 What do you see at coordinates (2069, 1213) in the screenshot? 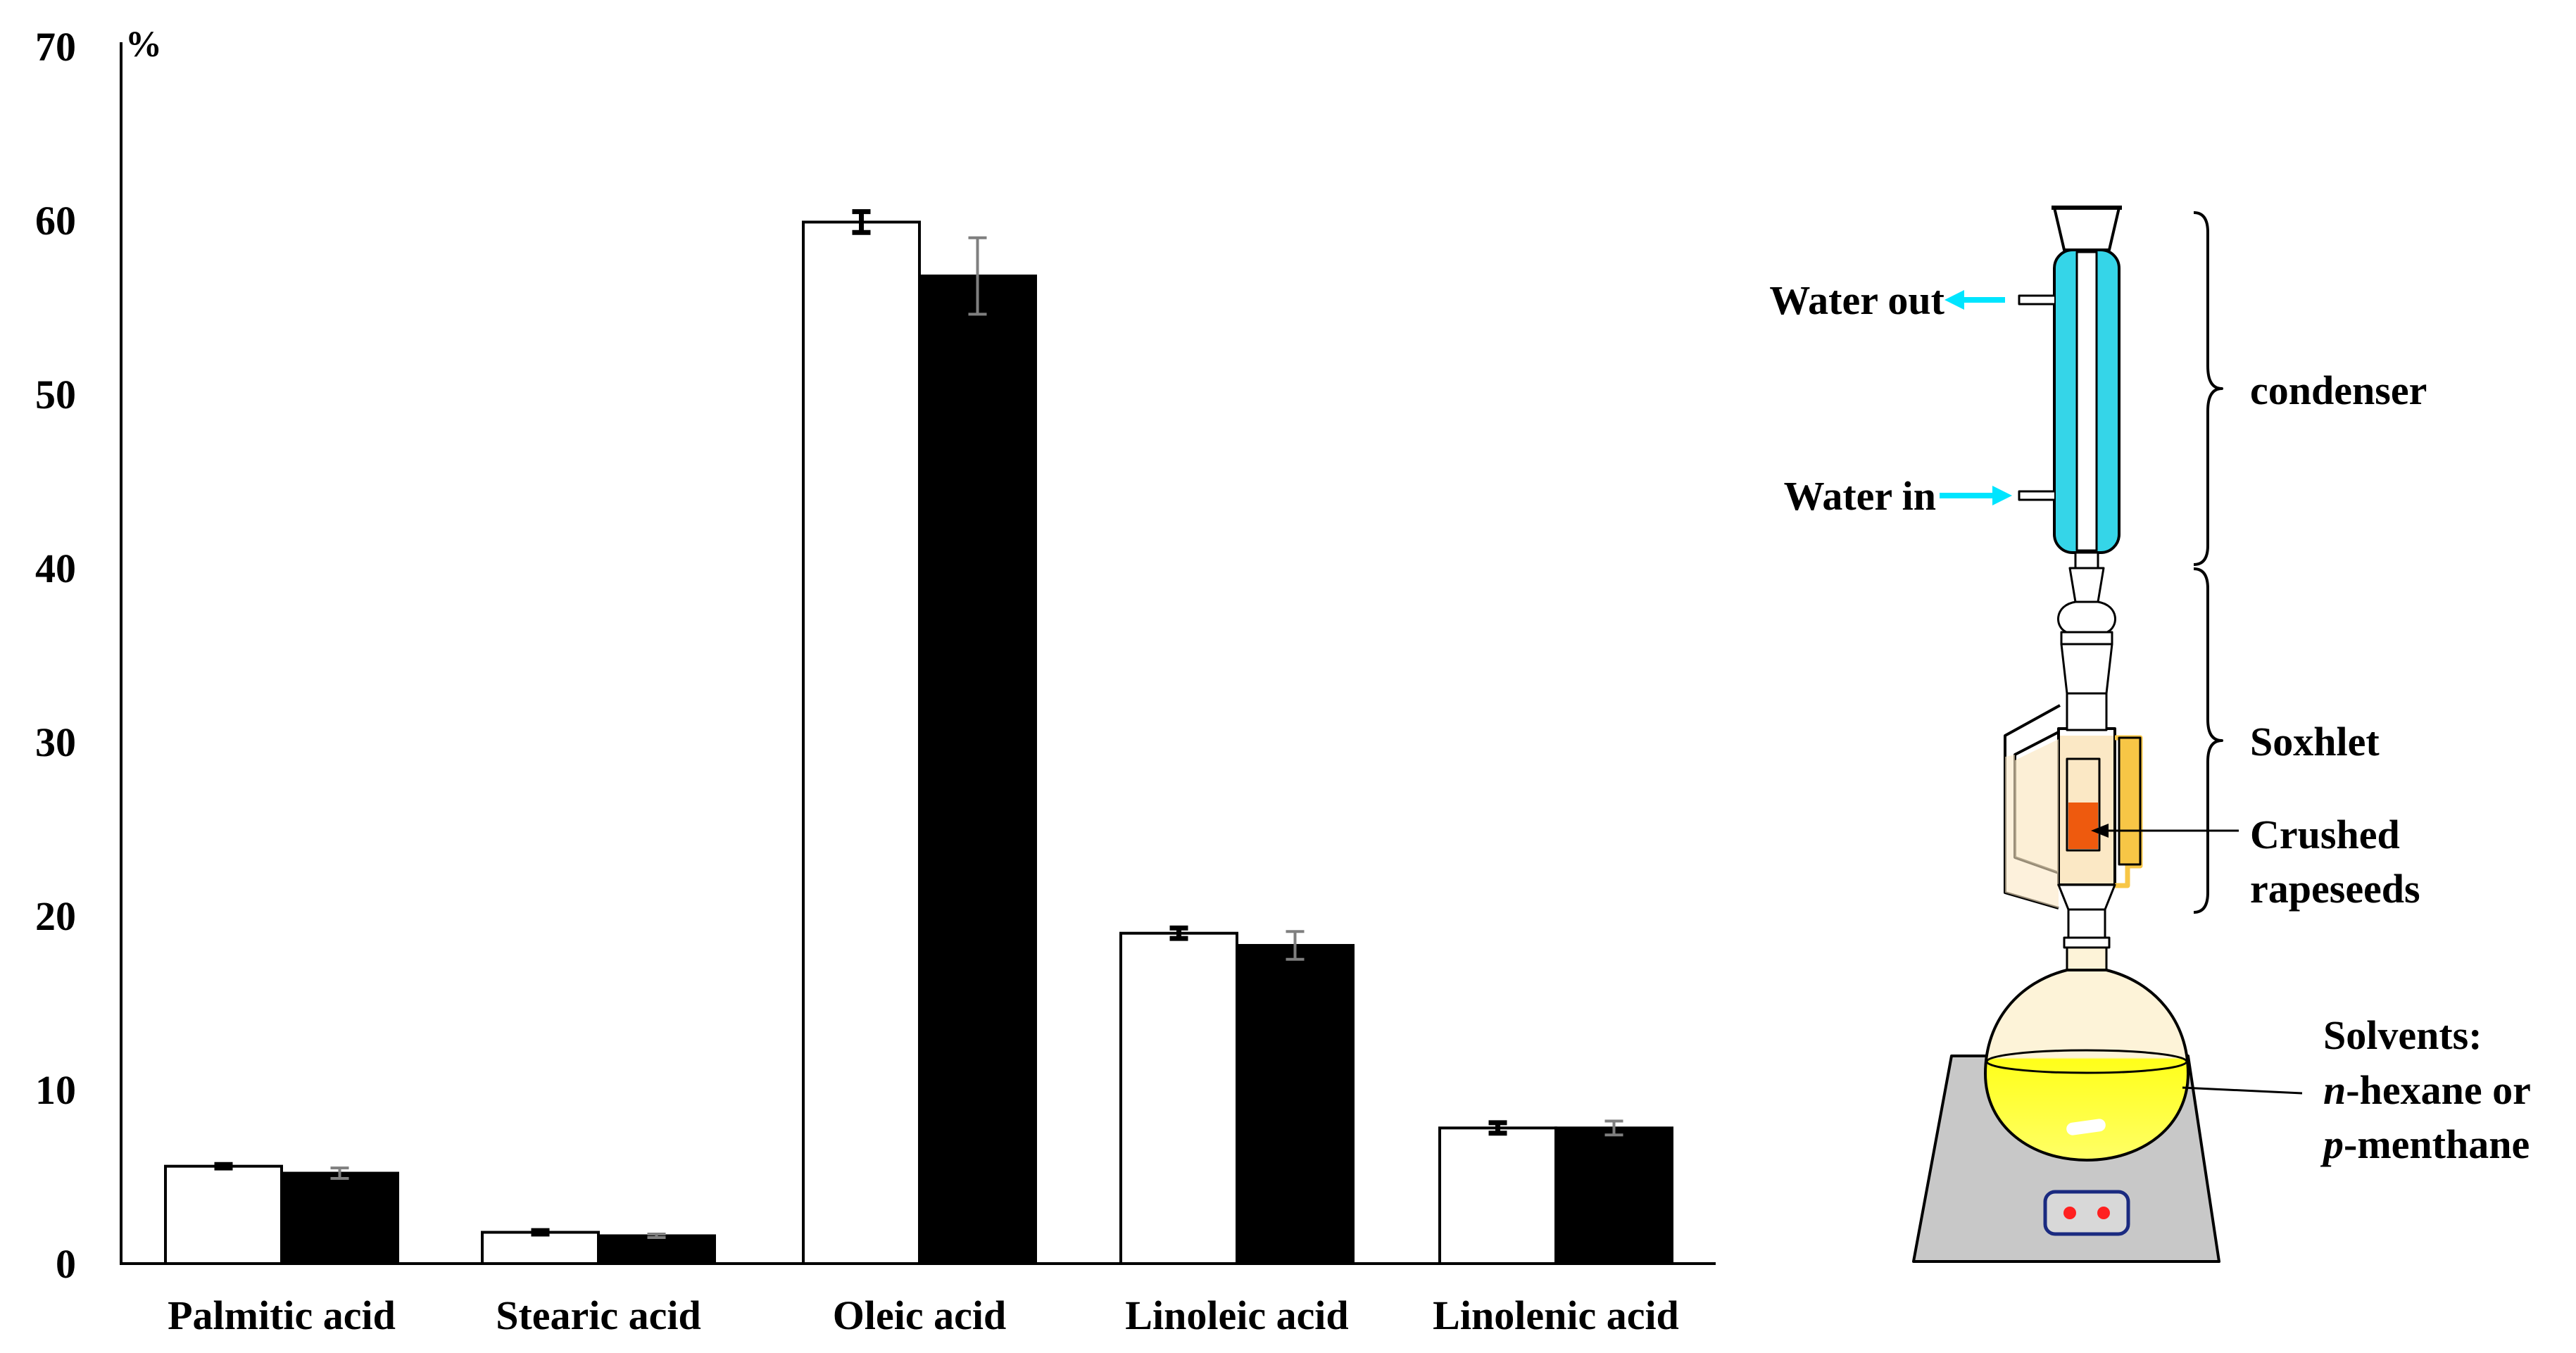
I see `indicator-light-left` at bounding box center [2069, 1213].